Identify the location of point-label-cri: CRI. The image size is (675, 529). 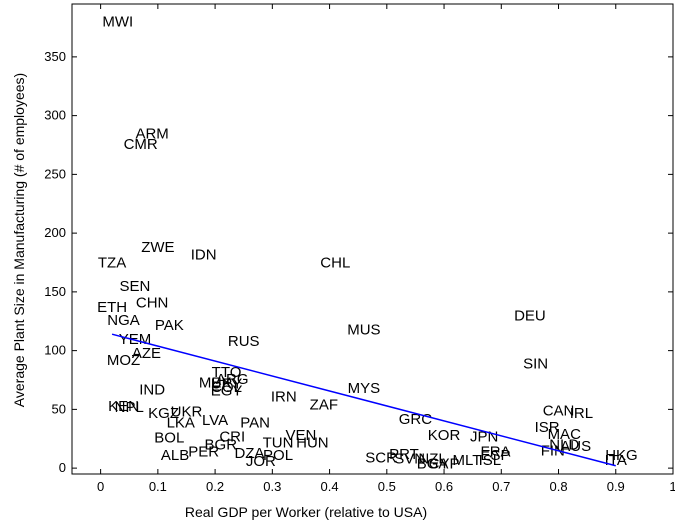
(232, 436).